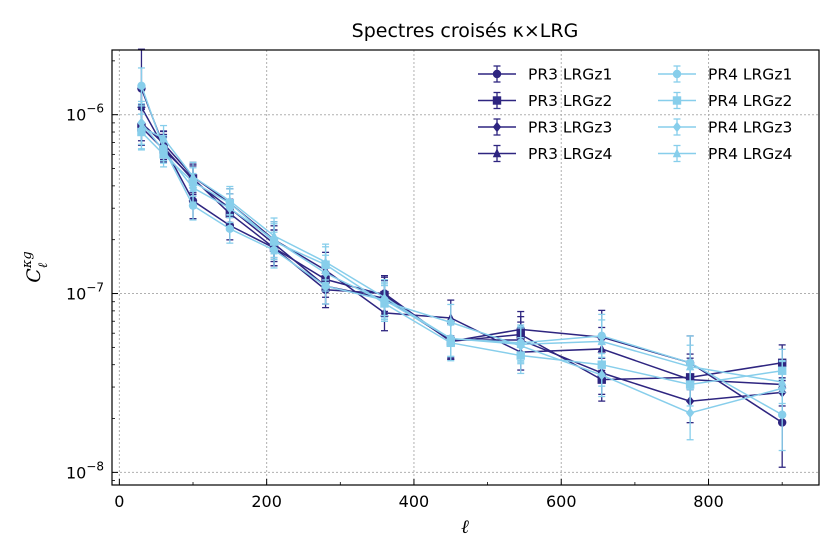 This screenshot has height=560, width=840. I want to click on x-axis-label: ℓ, so click(465, 527).